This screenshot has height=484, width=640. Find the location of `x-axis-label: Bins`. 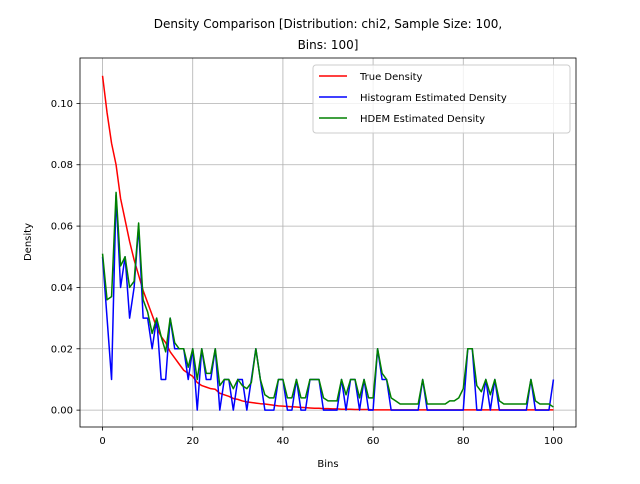

x-axis-label: Bins is located at coordinates (327, 464).